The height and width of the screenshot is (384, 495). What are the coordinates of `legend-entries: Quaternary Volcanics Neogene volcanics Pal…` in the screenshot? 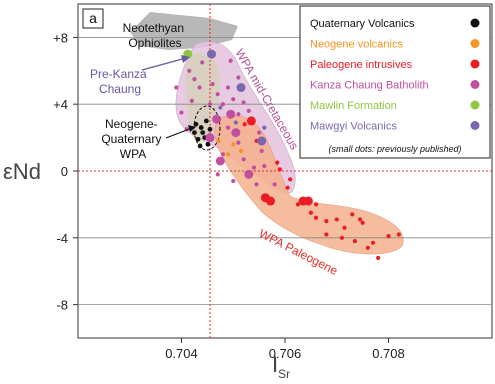 It's located at (395, 75).